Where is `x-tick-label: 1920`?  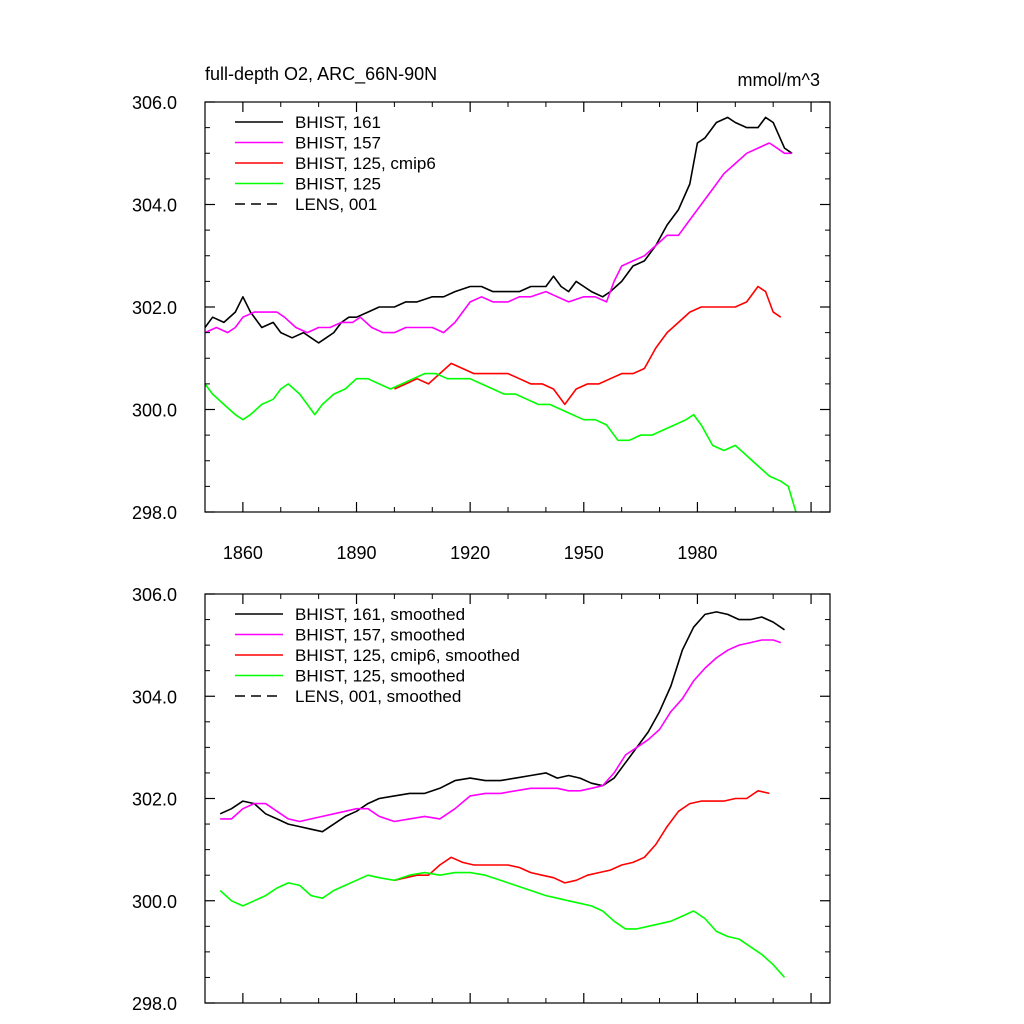 x-tick-label: 1920 is located at coordinates (470, 553).